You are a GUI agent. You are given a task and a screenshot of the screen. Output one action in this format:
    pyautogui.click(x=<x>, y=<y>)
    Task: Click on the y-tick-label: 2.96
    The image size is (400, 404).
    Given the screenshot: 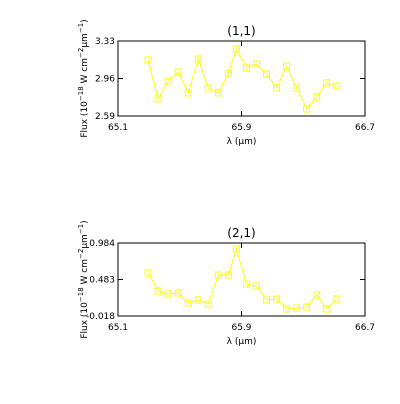 What is the action you would take?
    pyautogui.click(x=105, y=80)
    